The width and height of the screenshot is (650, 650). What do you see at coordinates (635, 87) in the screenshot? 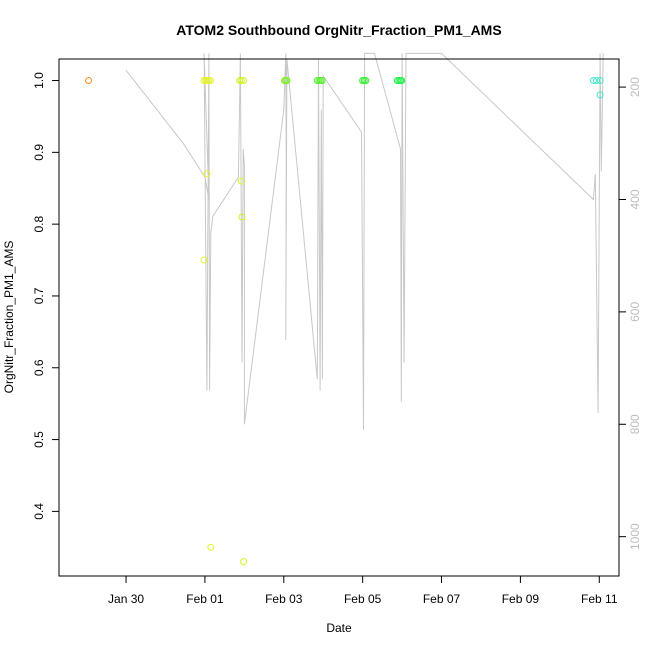
I see `y2-tick-label: 200` at bounding box center [635, 87].